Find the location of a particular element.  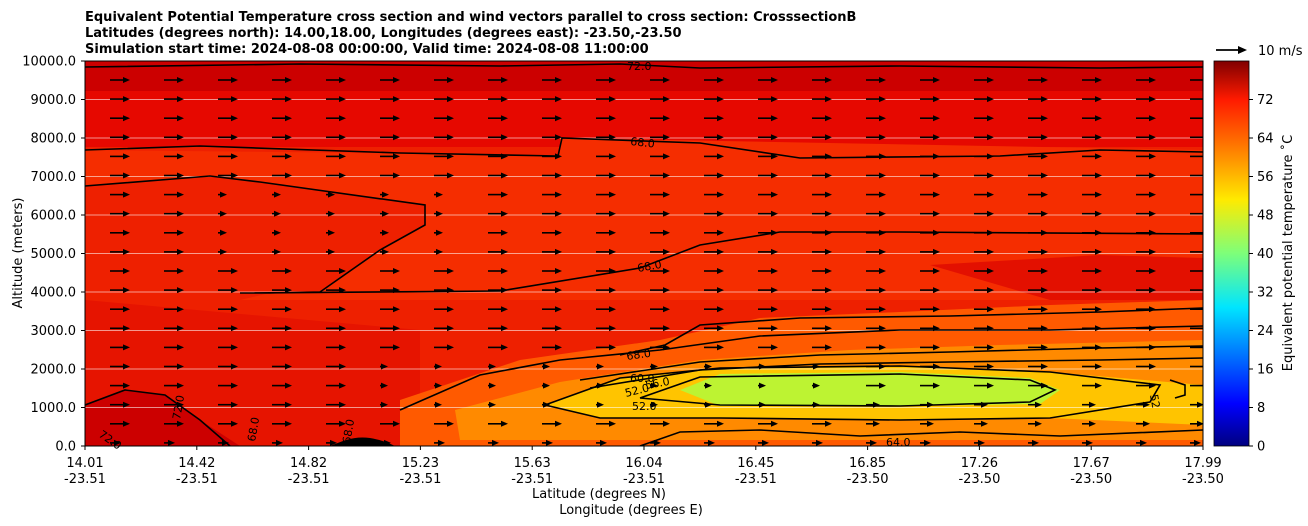

colorbar-gradient is located at coordinates (1231, 253).